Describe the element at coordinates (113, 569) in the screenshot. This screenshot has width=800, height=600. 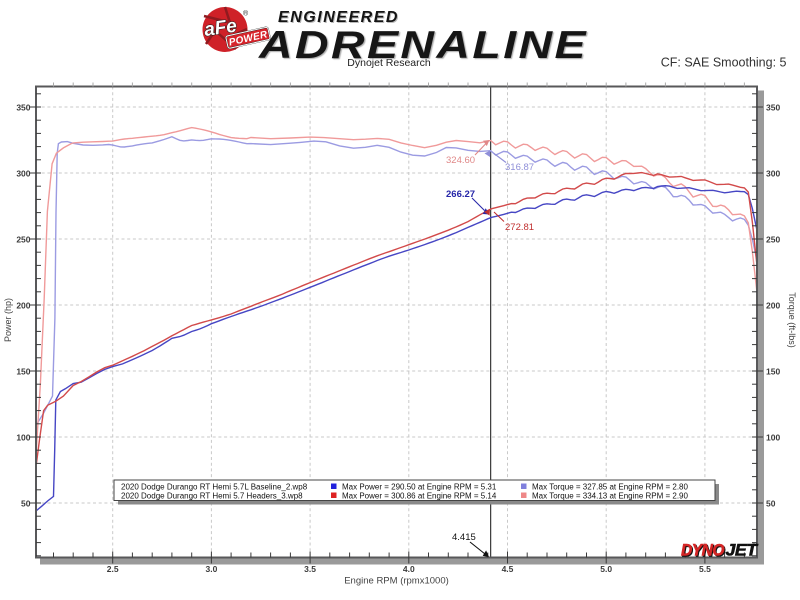
I see `svg-text: 2.5` at that location.